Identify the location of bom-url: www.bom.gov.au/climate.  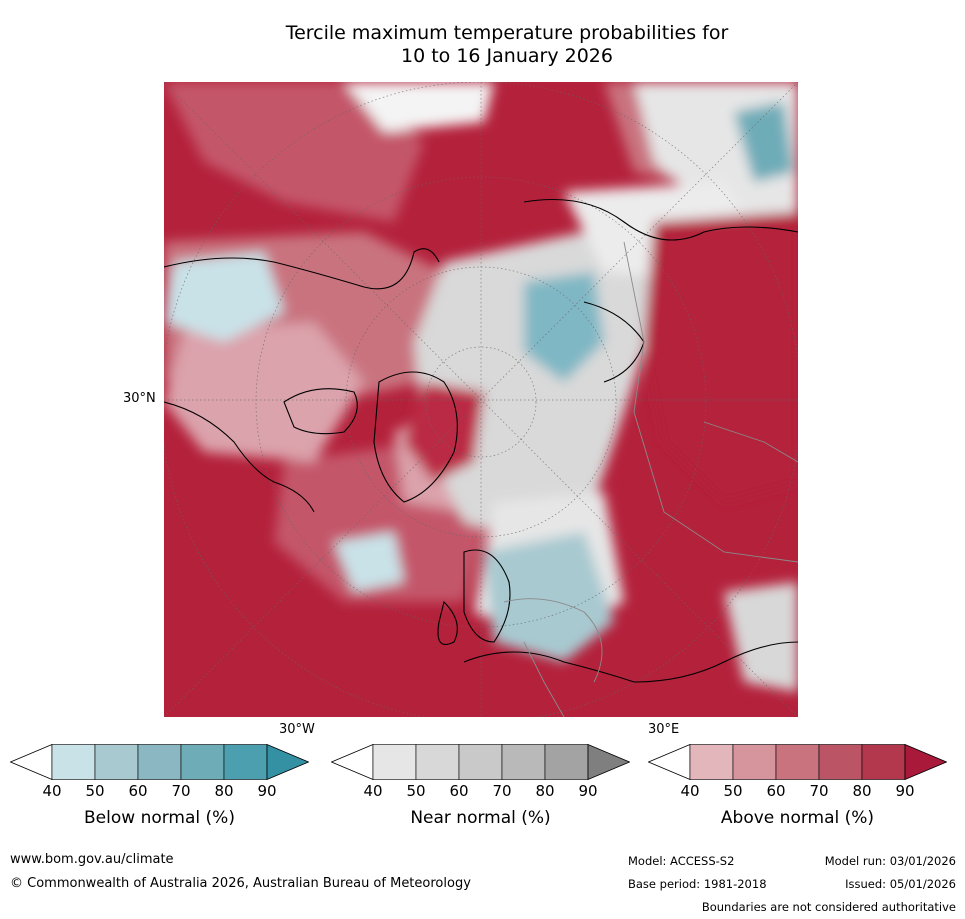
(92, 859).